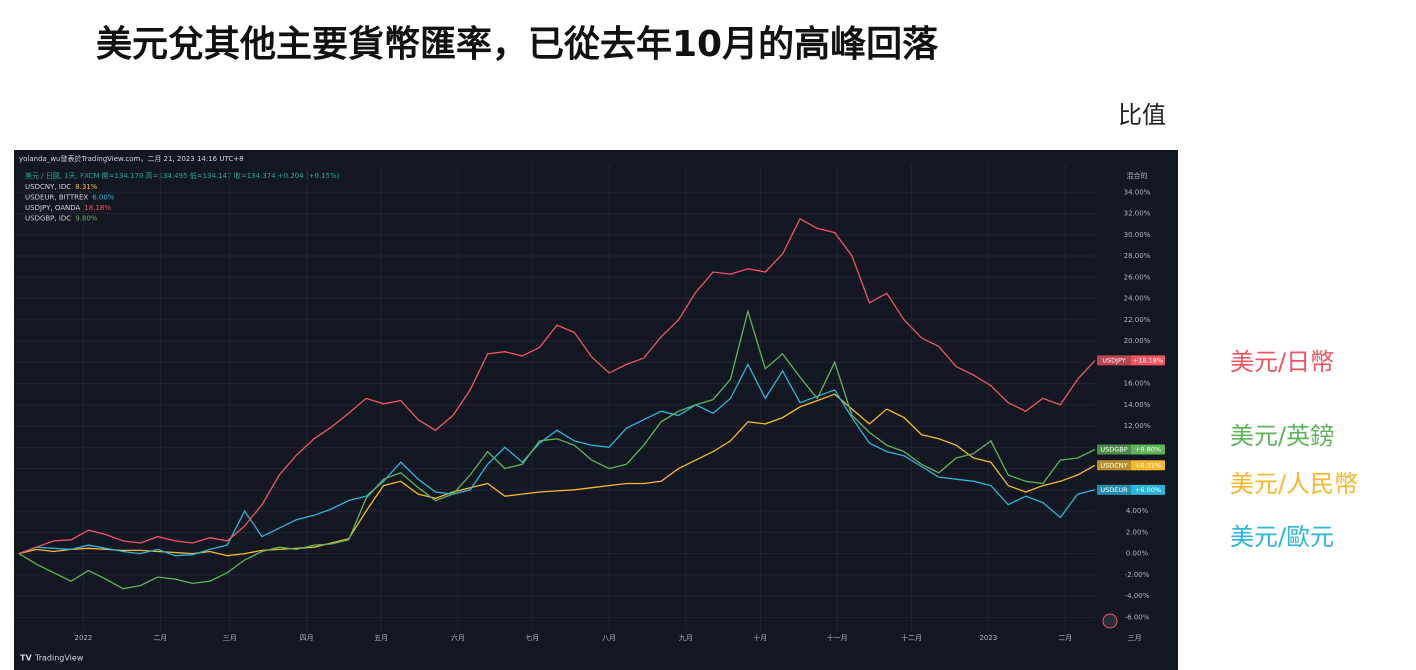 The height and width of the screenshot is (670, 1416). What do you see at coordinates (1137, 277) in the screenshot?
I see `y-tick-label: 26.00%` at bounding box center [1137, 277].